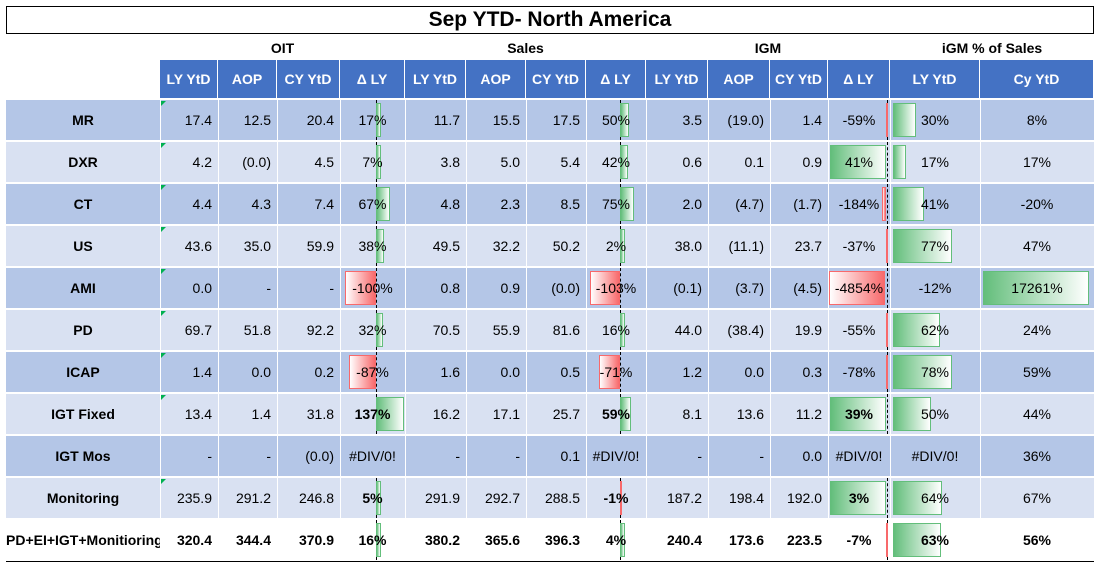 The width and height of the screenshot is (1096, 565). Describe the element at coordinates (372, 162) in the screenshot. I see `table-cell: 7%` at that location.